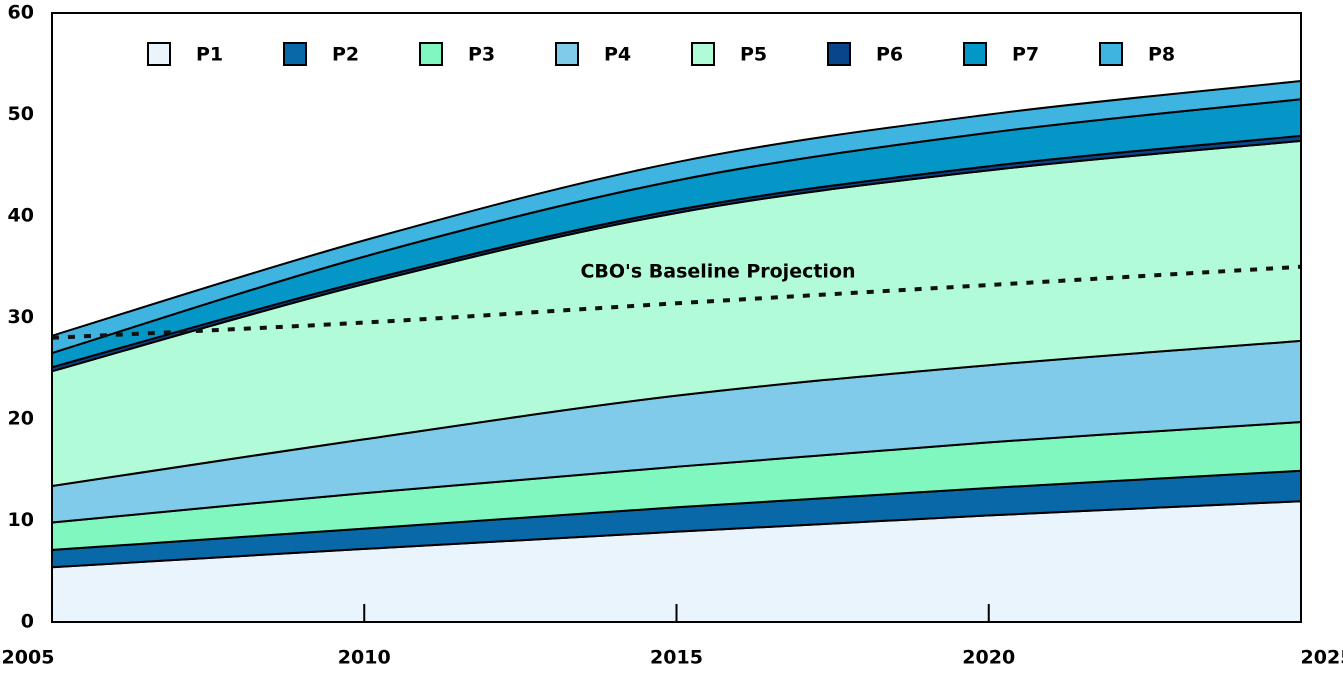 This screenshot has height=673, width=1343. What do you see at coordinates (676, 302) in the screenshot?
I see `baseline-line` at bounding box center [676, 302].